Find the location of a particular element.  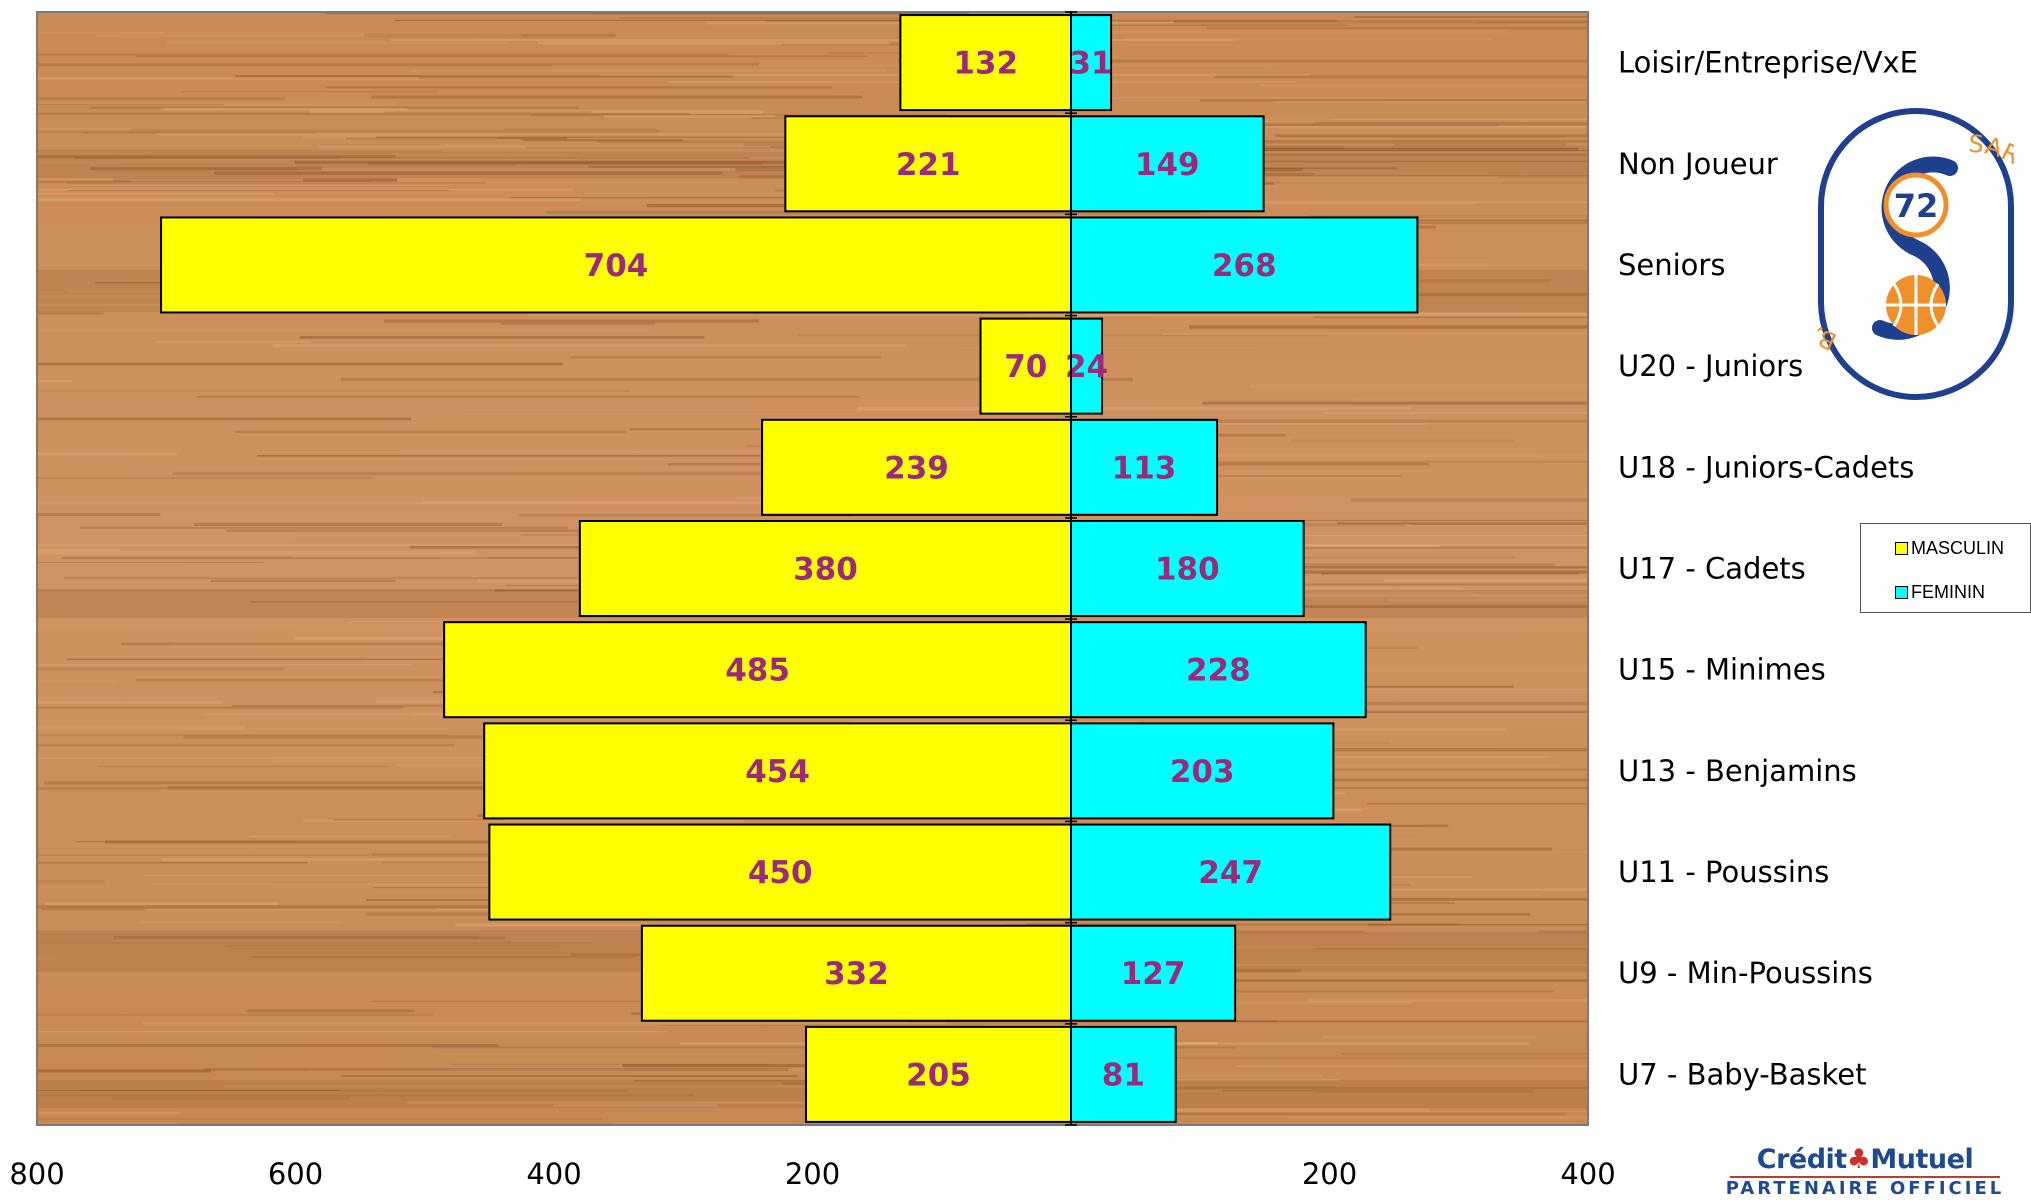

category-label-u7-baby-basket: U7 - Baby-Basket is located at coordinates (1742, 1074).